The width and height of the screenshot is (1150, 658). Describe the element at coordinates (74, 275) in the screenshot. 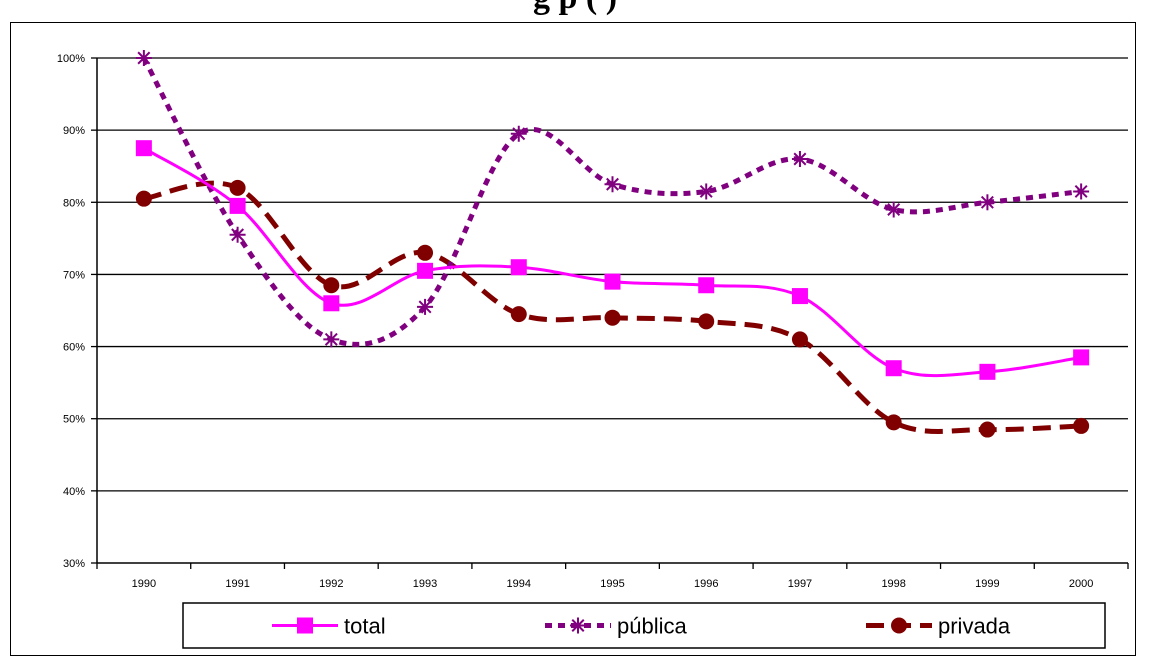

I see `y-tick-label: 70%` at that location.